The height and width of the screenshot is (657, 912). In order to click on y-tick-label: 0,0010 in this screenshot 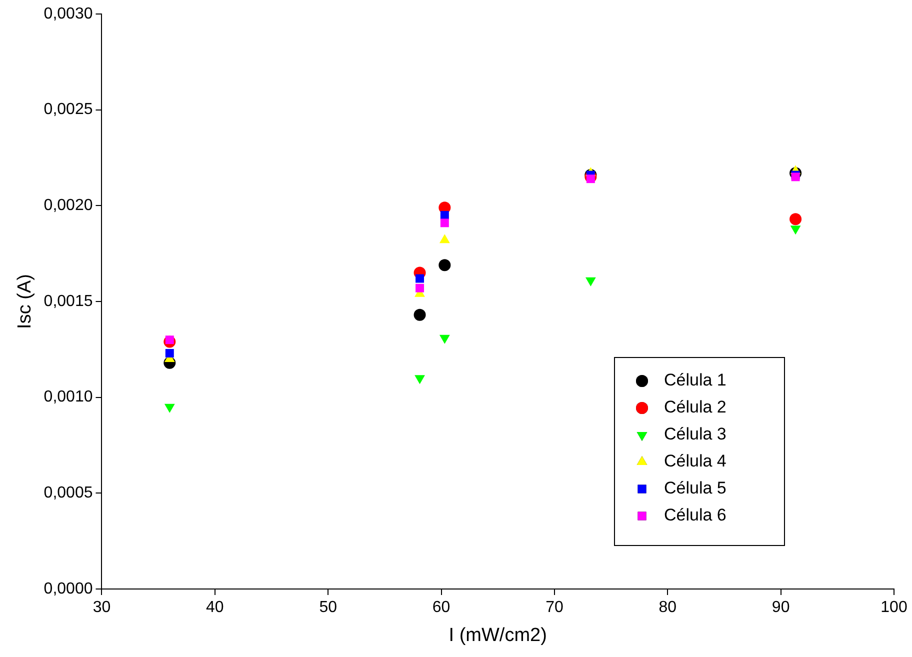, I will do `click(68, 397)`.